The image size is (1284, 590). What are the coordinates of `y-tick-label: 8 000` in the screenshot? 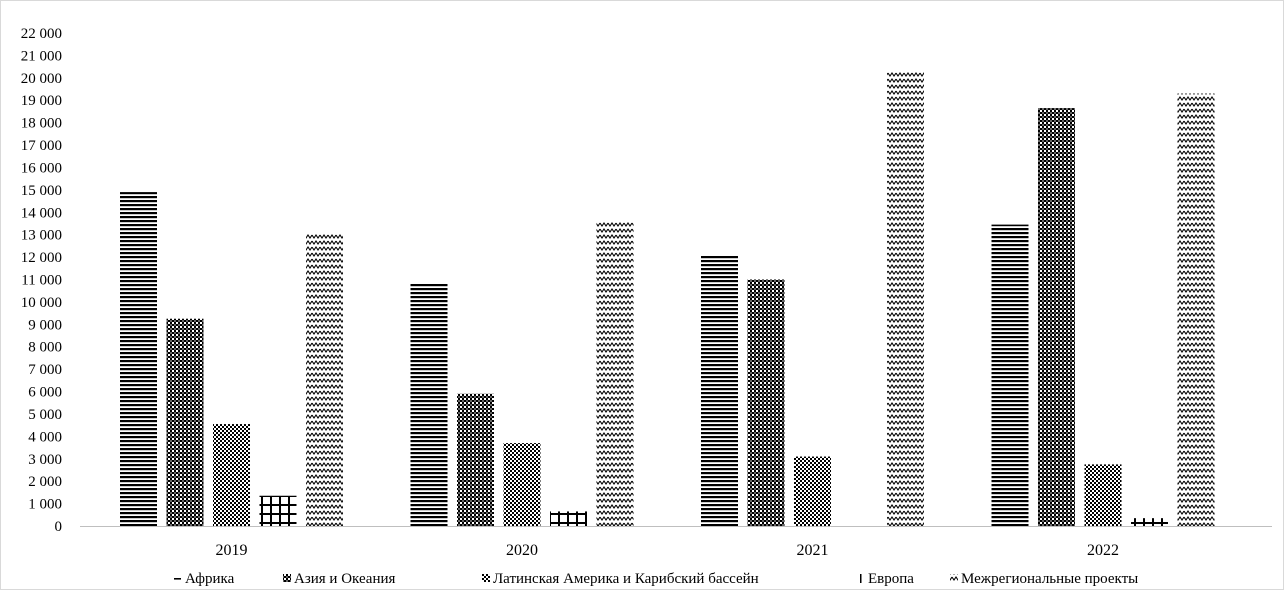 It's located at (45, 348).